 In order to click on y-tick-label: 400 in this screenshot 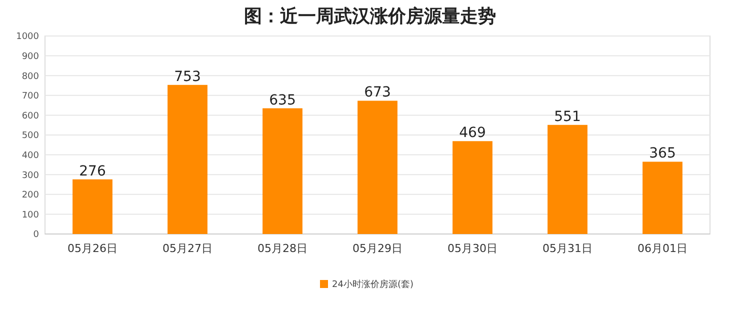, I will do `click(31, 155)`.